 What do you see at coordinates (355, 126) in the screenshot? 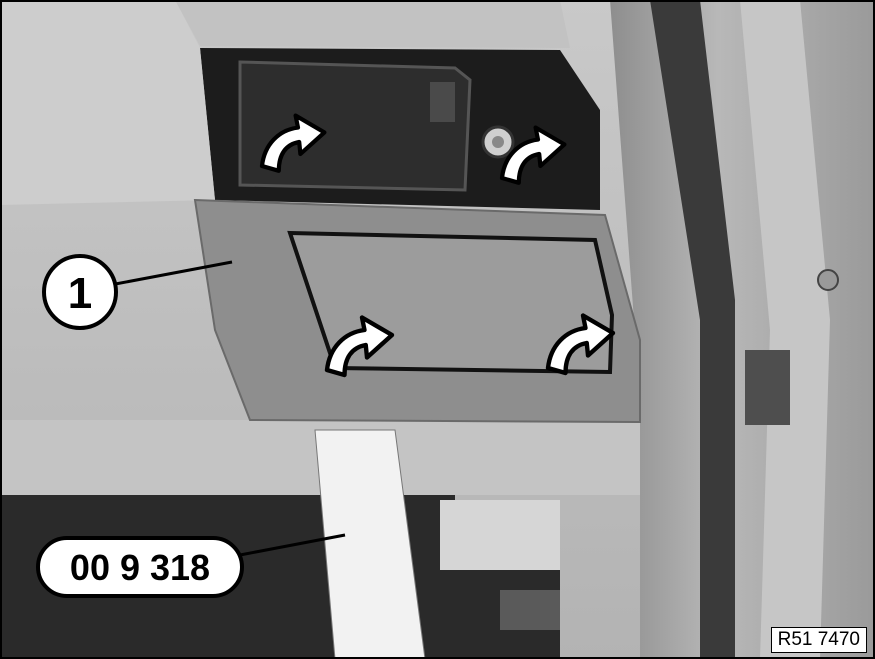
I see `storage-pocket` at bounding box center [355, 126].